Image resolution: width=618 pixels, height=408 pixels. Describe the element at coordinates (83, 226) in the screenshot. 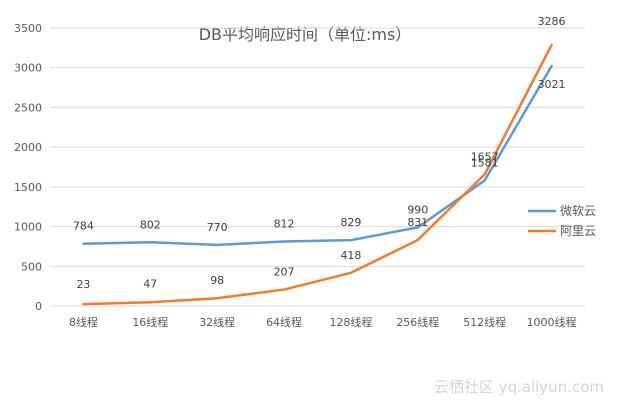

I see `data-label: 784` at that location.